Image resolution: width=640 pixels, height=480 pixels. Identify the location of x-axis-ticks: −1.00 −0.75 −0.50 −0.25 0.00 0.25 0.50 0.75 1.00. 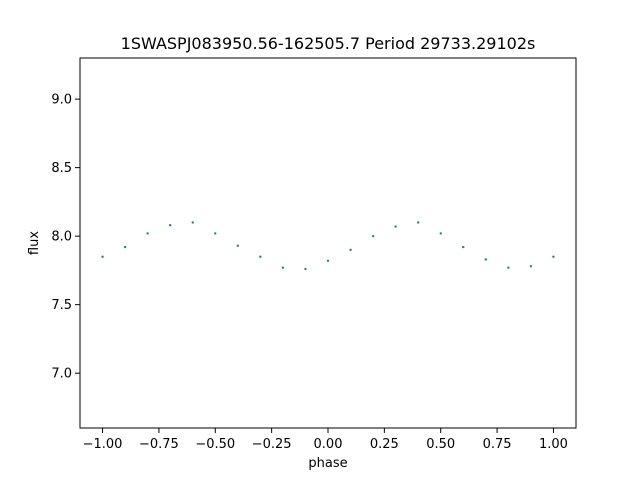
(325, 440).